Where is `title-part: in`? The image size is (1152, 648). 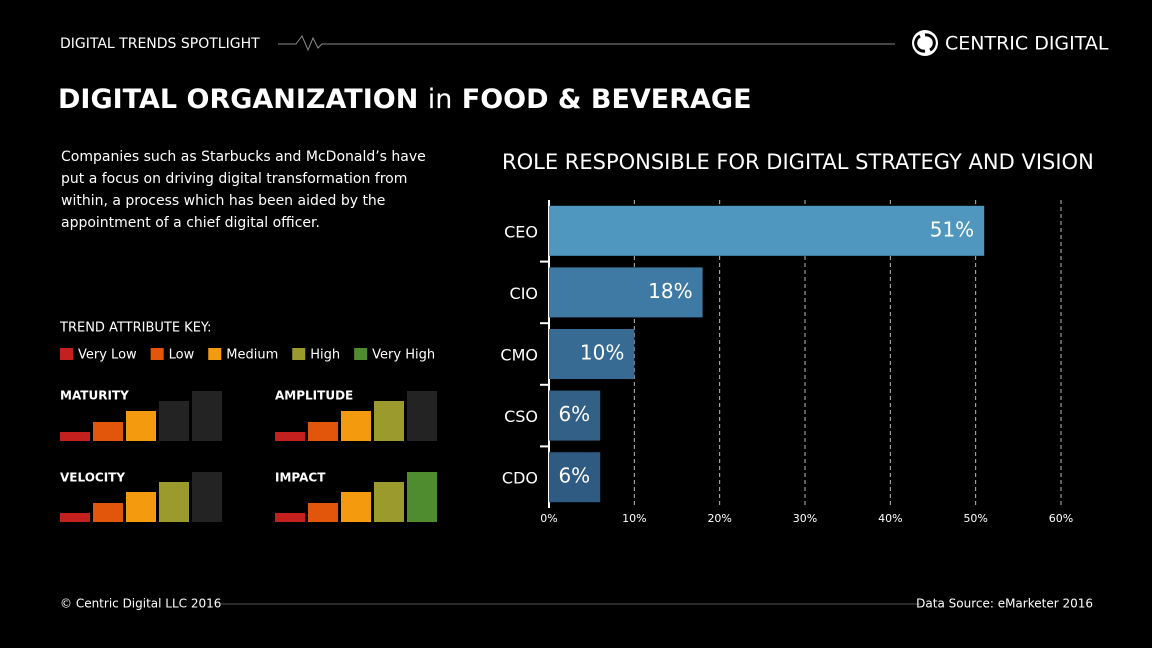
title-part: in is located at coordinates (440, 99).